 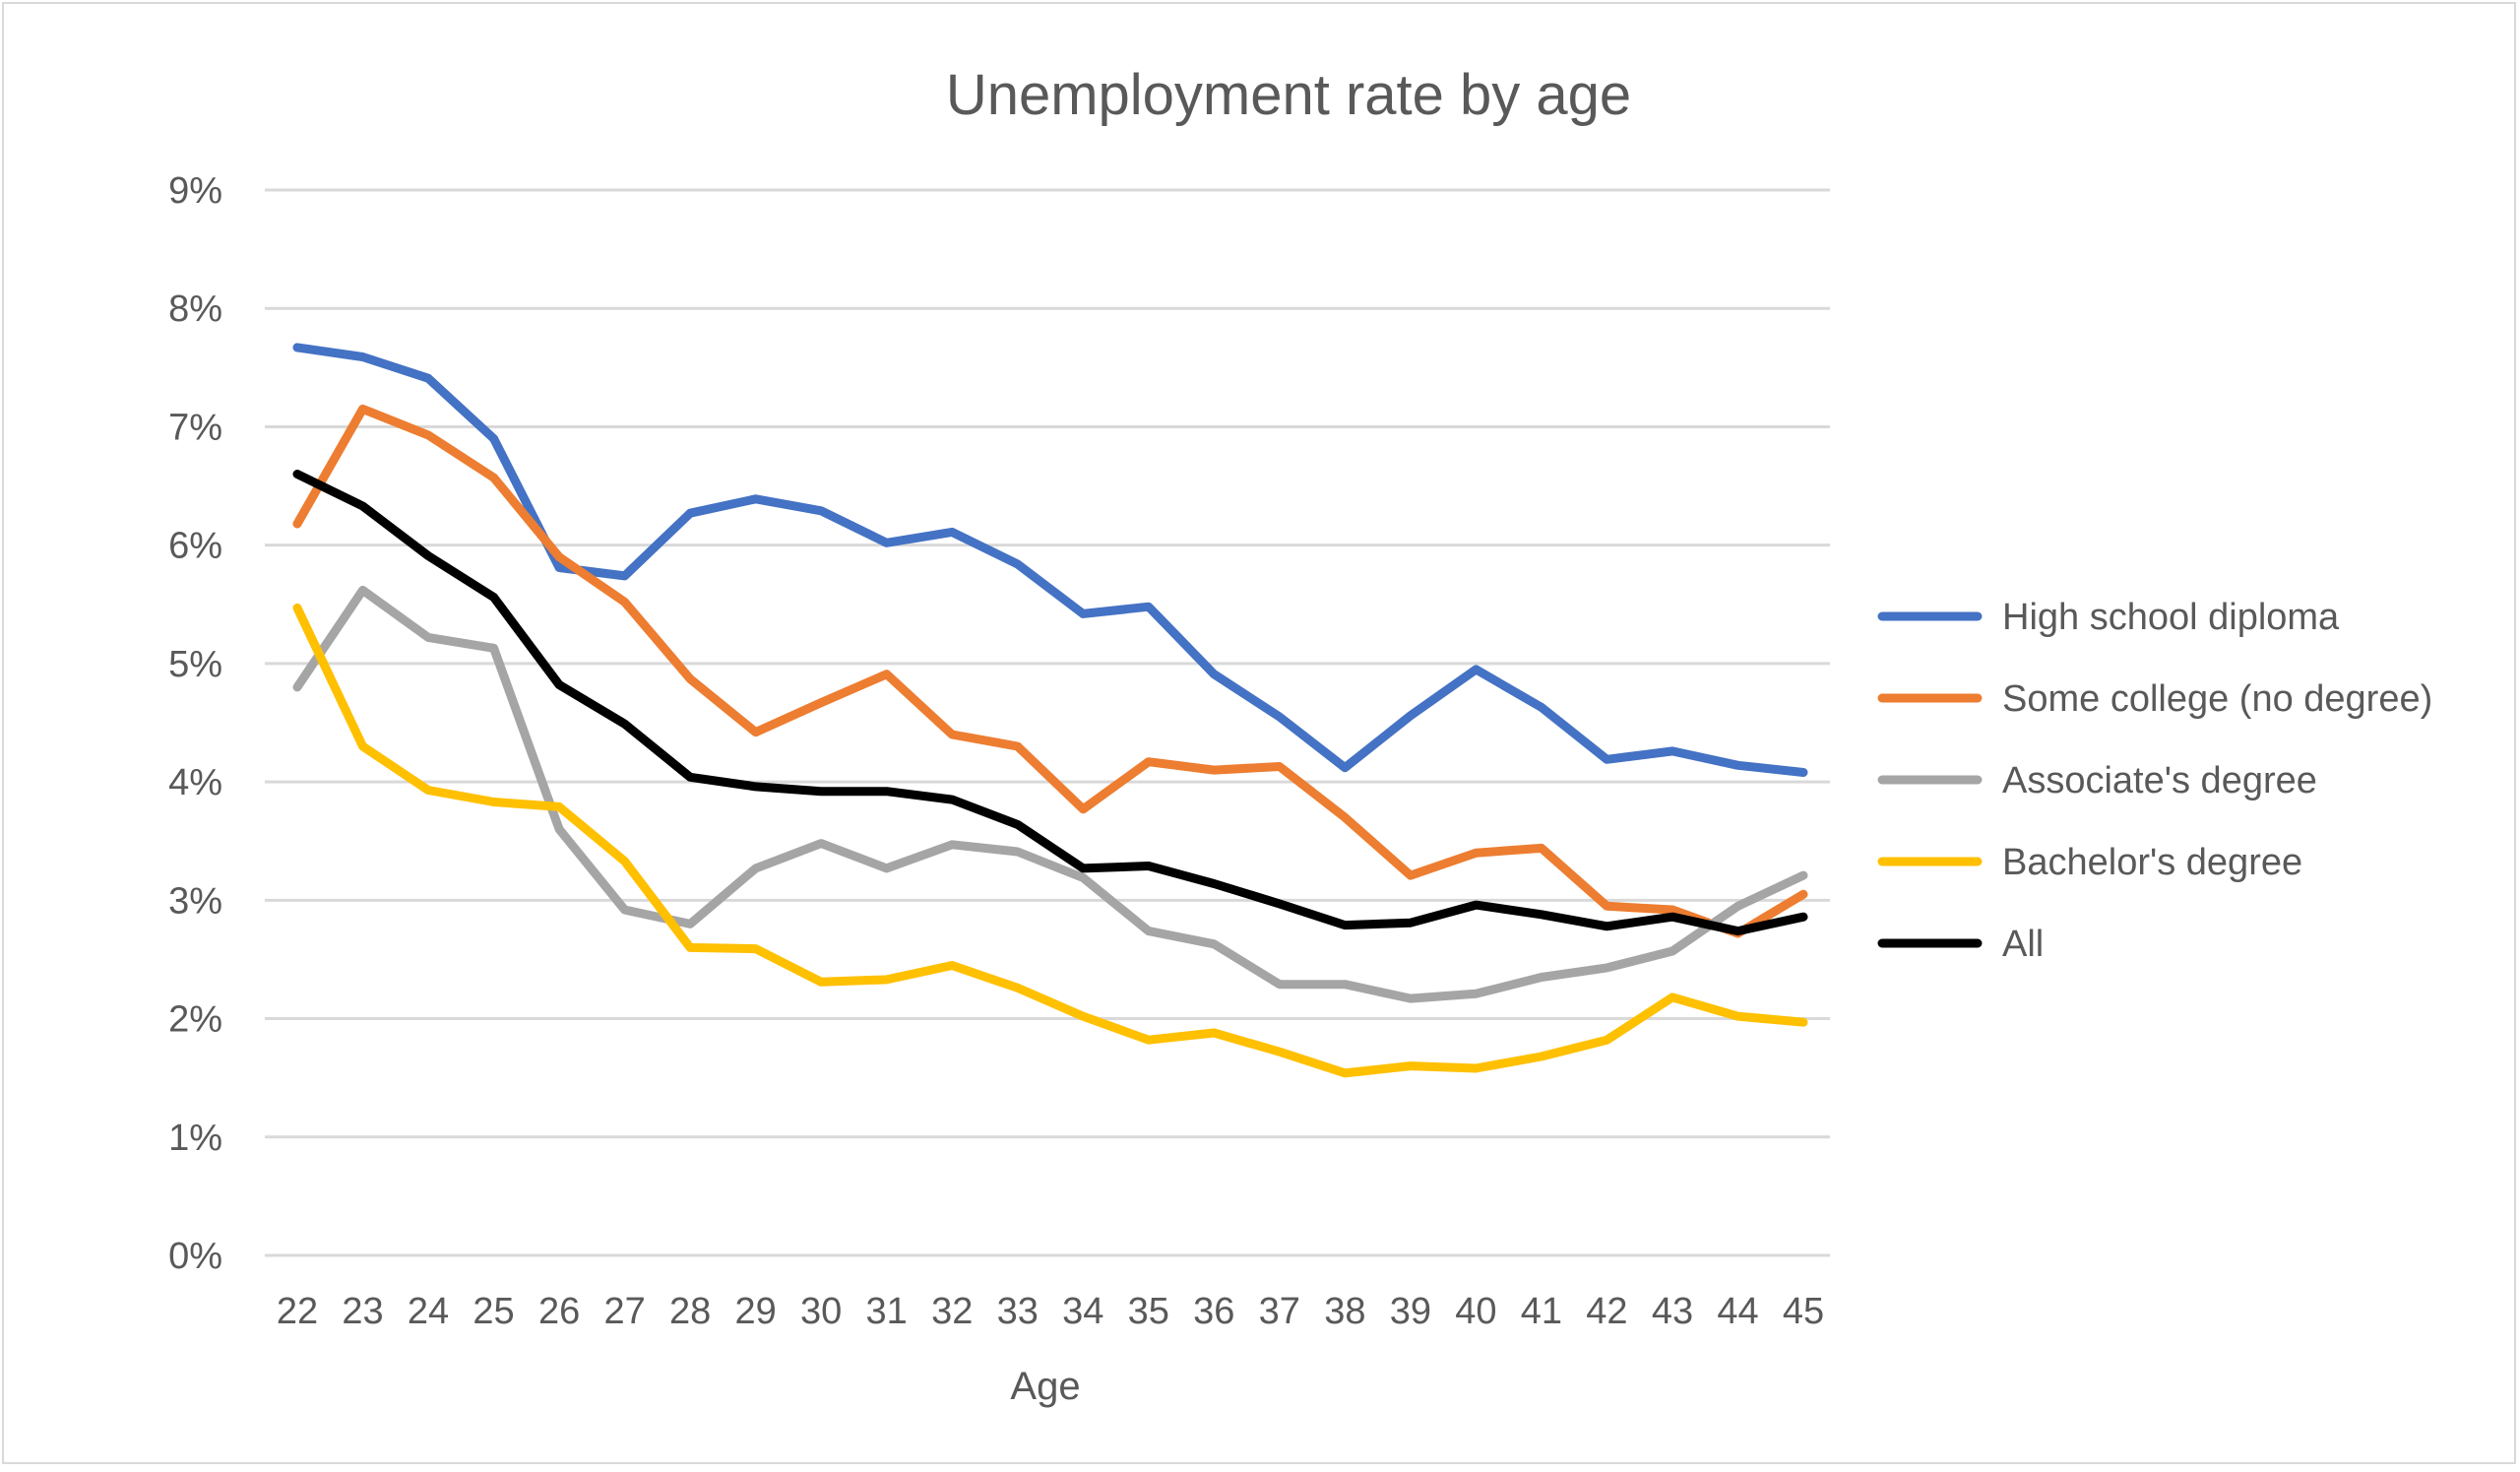 I want to click on legend-item: Bachelor's degree, so click(x=2089, y=862).